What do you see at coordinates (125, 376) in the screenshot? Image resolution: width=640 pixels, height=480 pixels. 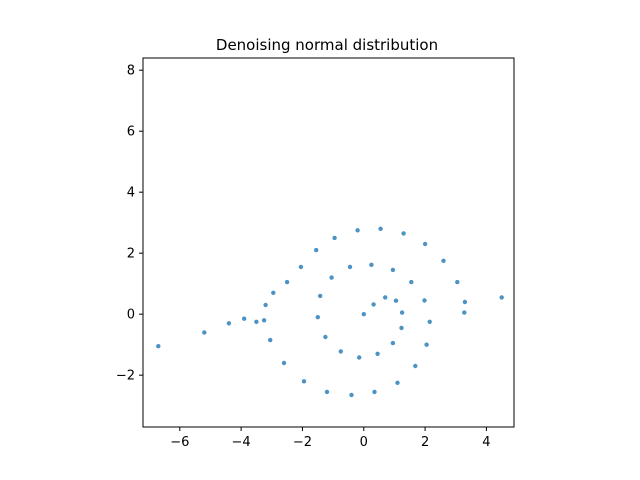 I see `y-tick-label: −2` at bounding box center [125, 376].